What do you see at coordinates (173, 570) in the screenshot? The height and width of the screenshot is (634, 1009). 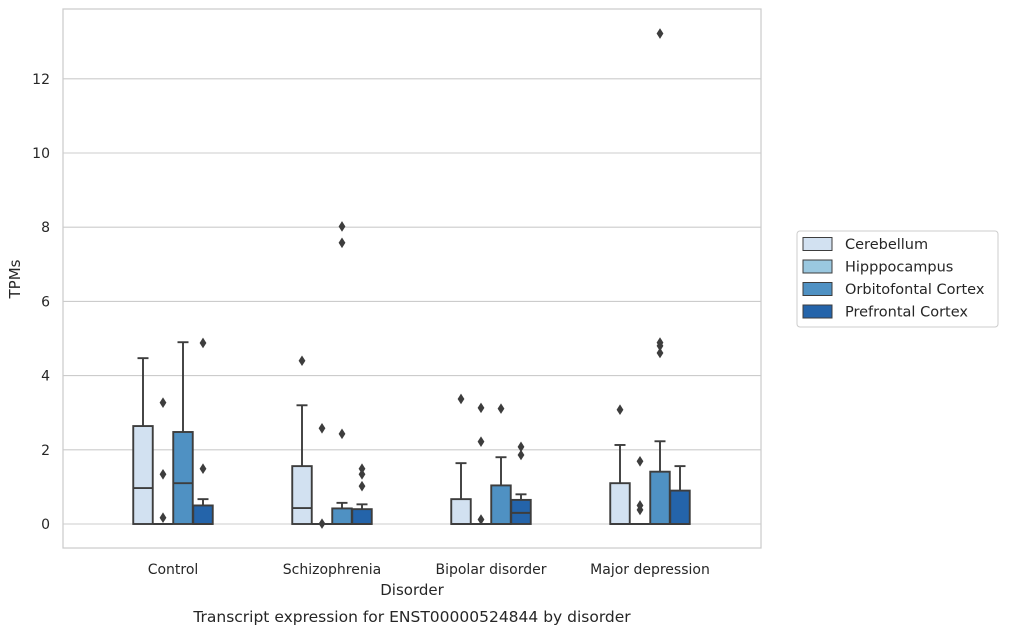 I see `x-tick-label: Control` at bounding box center [173, 570].